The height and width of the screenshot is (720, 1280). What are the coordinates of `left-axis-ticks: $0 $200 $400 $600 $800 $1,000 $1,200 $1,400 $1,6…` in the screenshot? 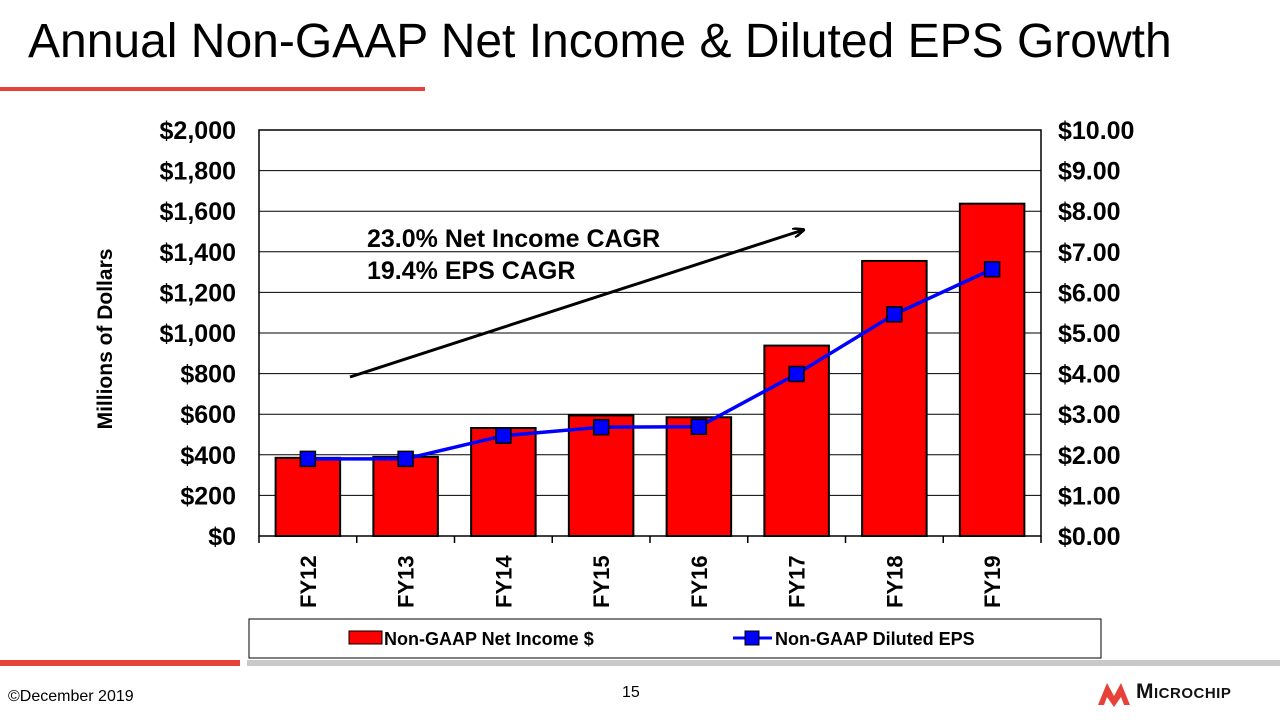 It's located at (198, 334).